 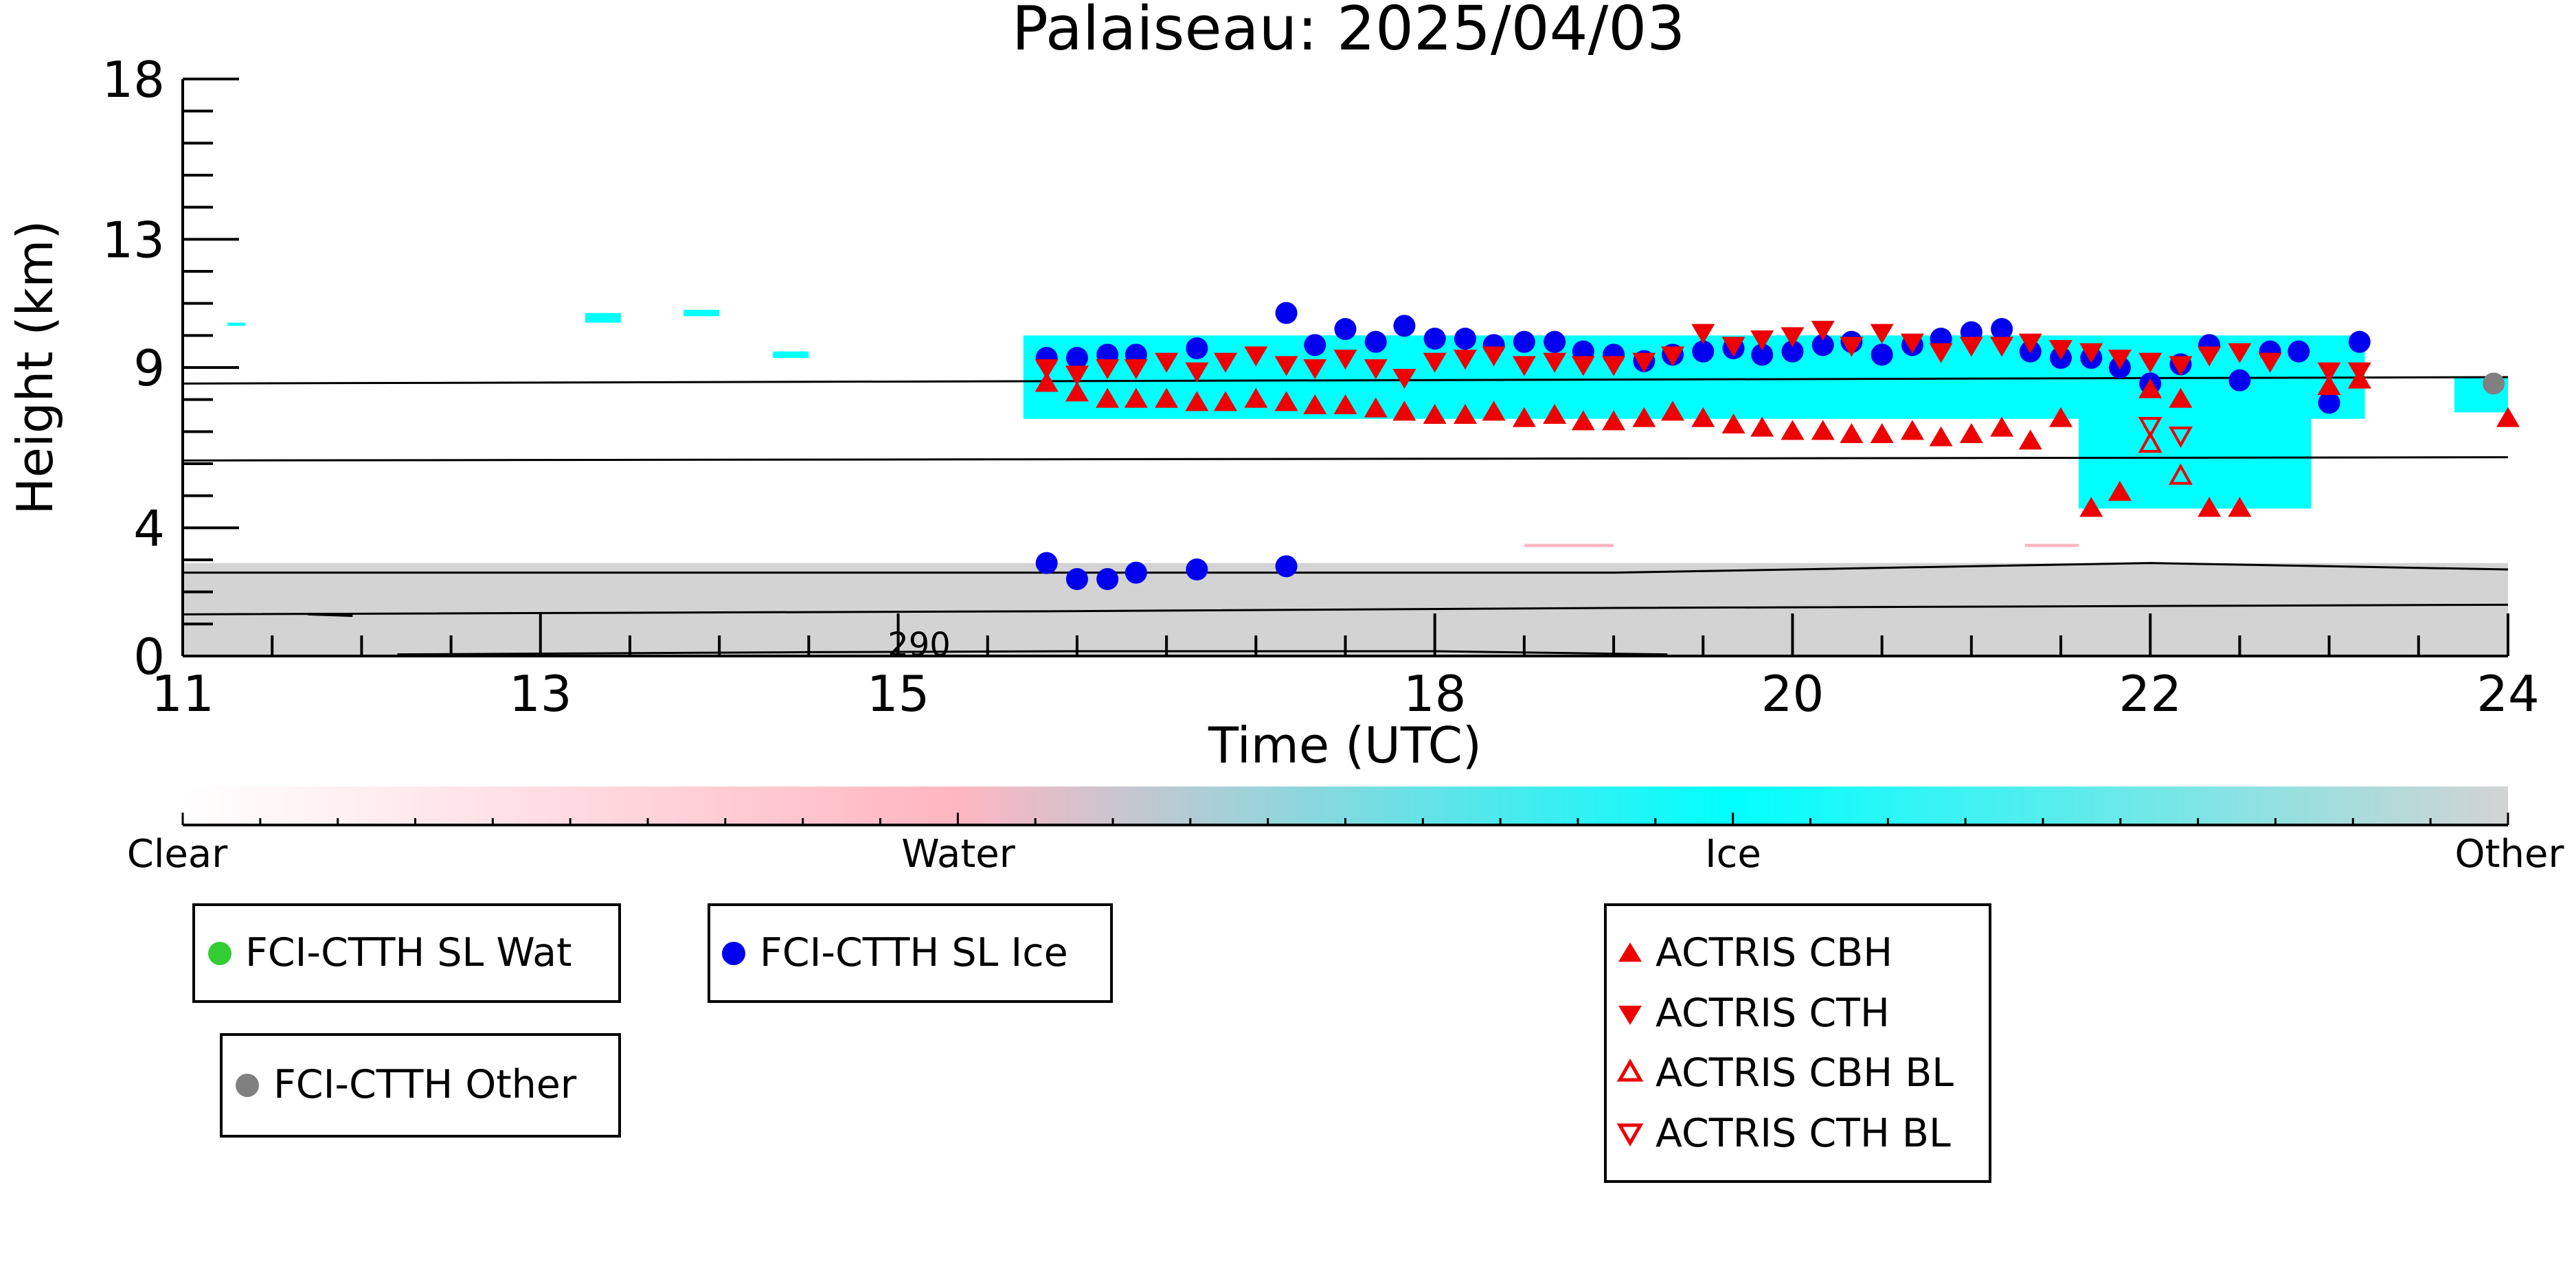 I want to click on legend-marker-actris-cth-bl, so click(x=1630, y=1135).